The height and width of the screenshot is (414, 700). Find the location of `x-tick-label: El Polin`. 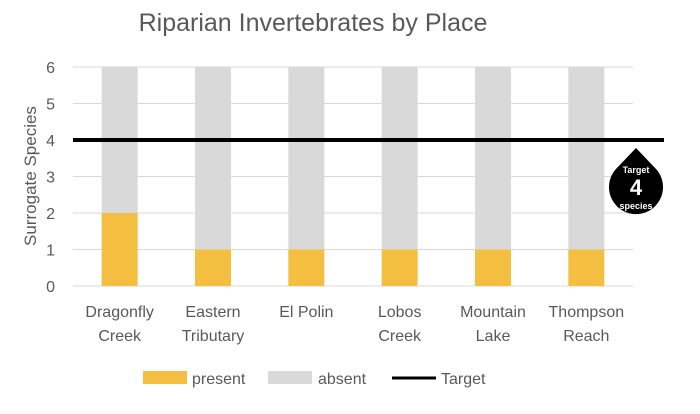

x-tick-label: El Polin is located at coordinates (306, 312).